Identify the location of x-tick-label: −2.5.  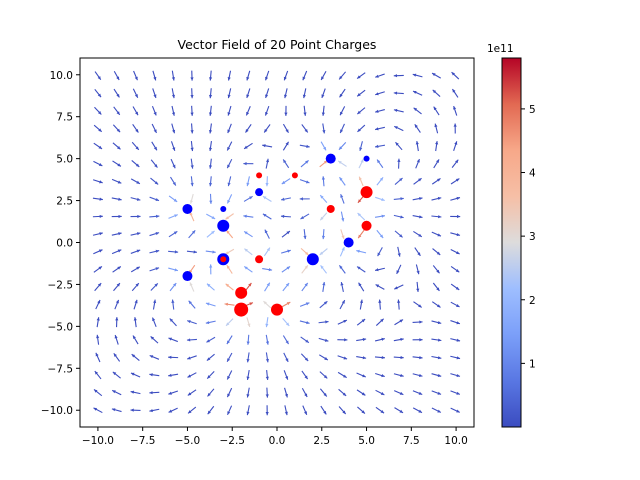
(232, 441).